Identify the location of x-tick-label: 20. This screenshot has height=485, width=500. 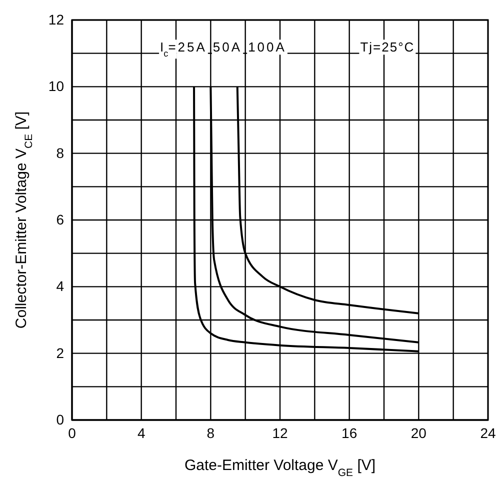
(418, 432).